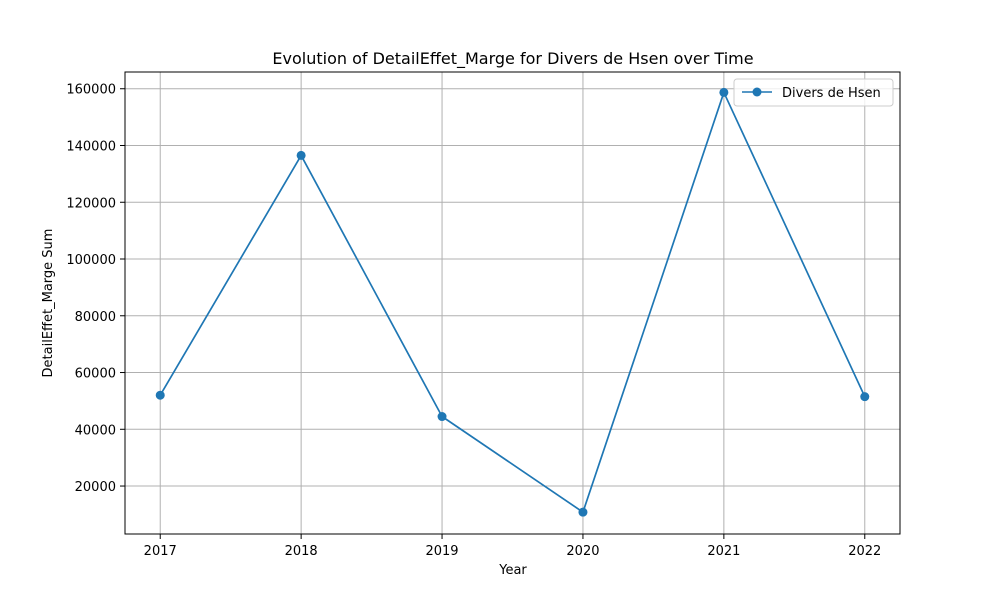  What do you see at coordinates (91, 90) in the screenshot?
I see `y-tick-label: 160000` at bounding box center [91, 90].